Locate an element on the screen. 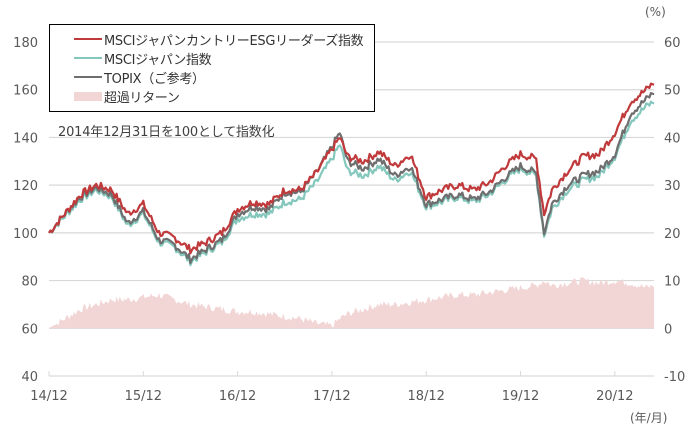 The image size is (700, 436). y-right-tick: -10 is located at coordinates (674, 377).